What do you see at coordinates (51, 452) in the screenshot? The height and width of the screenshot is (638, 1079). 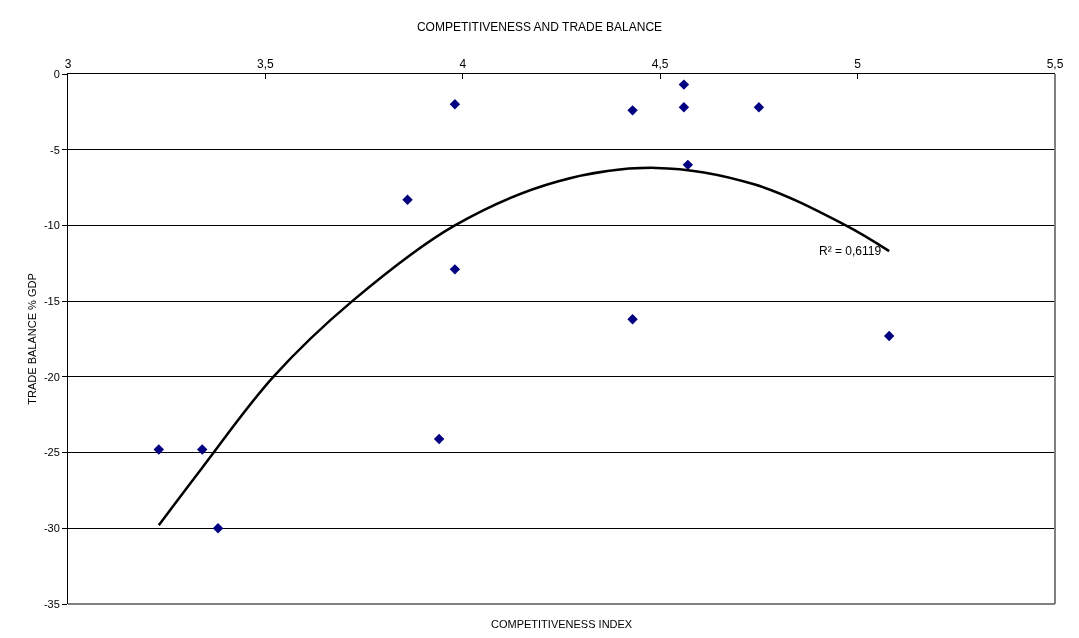 I see `y-tick-label: -25` at bounding box center [51, 452].